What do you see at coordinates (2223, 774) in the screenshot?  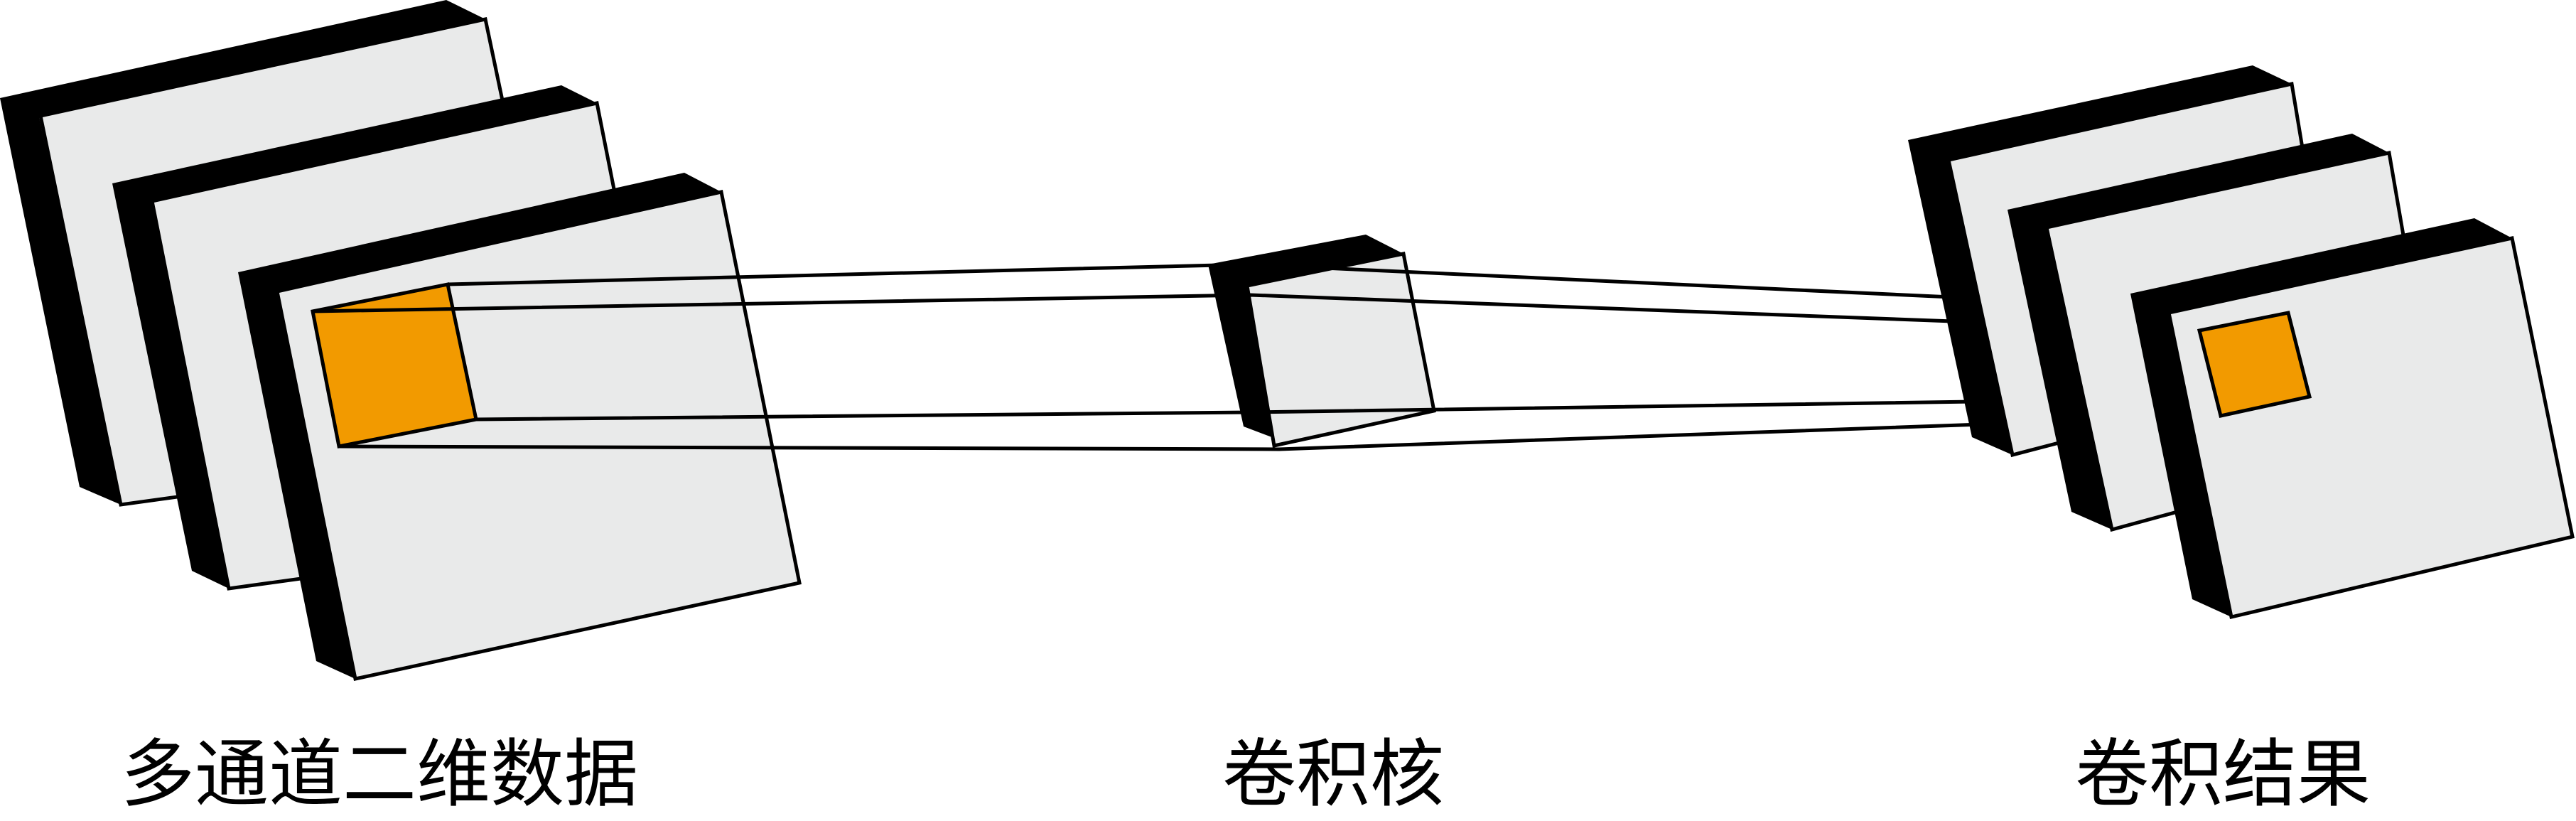 I see `output-label: 卷积结果` at bounding box center [2223, 774].